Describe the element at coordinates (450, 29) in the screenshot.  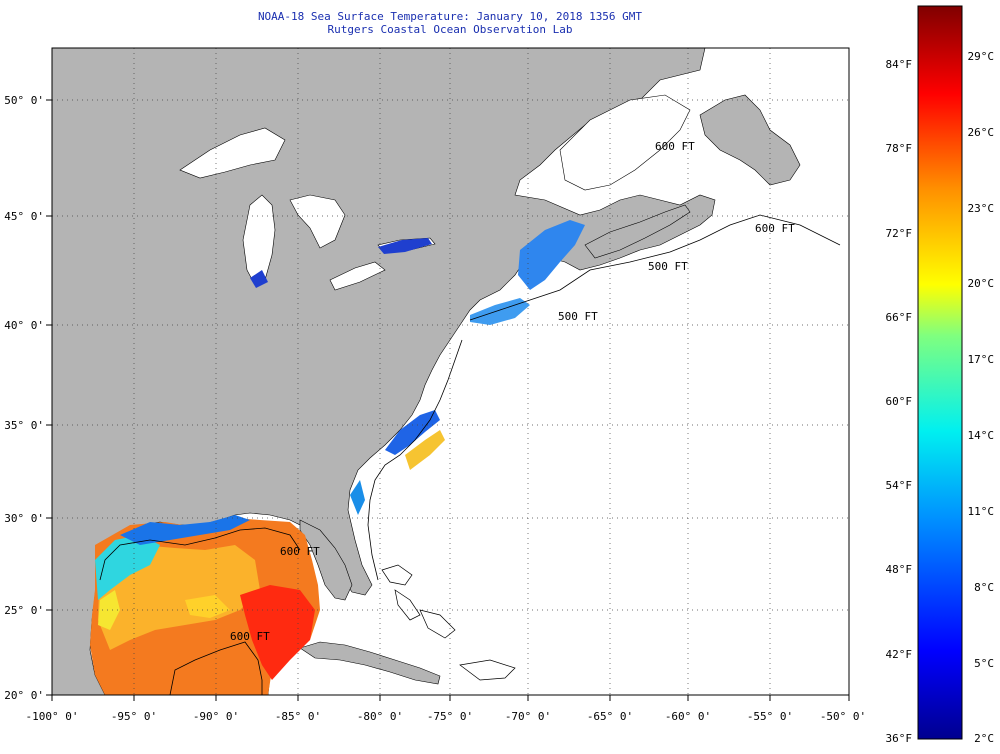
I see `map-subtitle: Rutgers Coastal Ocean Observation Lab` at that location.